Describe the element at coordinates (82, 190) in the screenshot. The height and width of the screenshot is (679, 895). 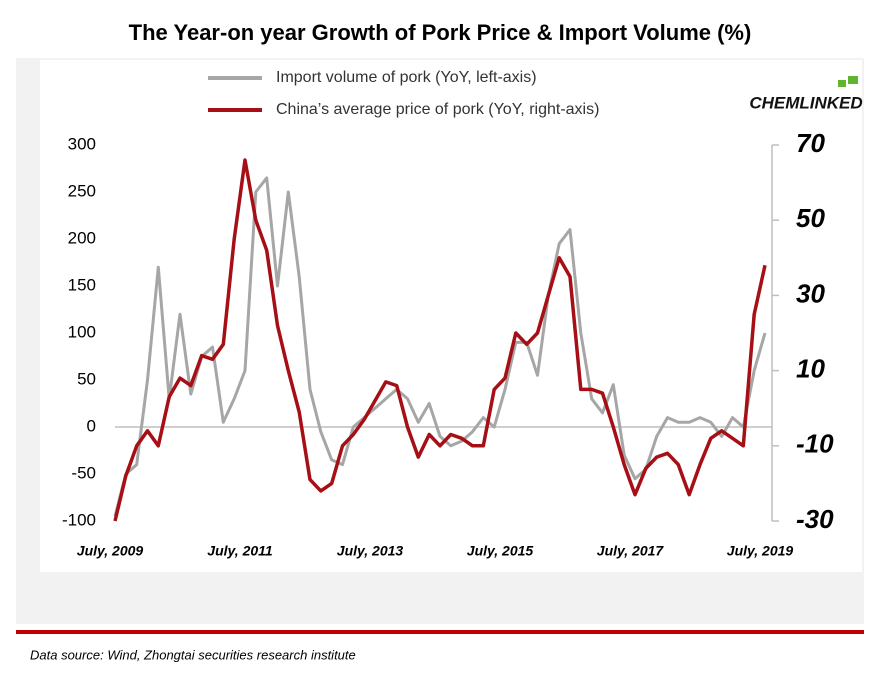
I see `y-tick-label: 250` at that location.